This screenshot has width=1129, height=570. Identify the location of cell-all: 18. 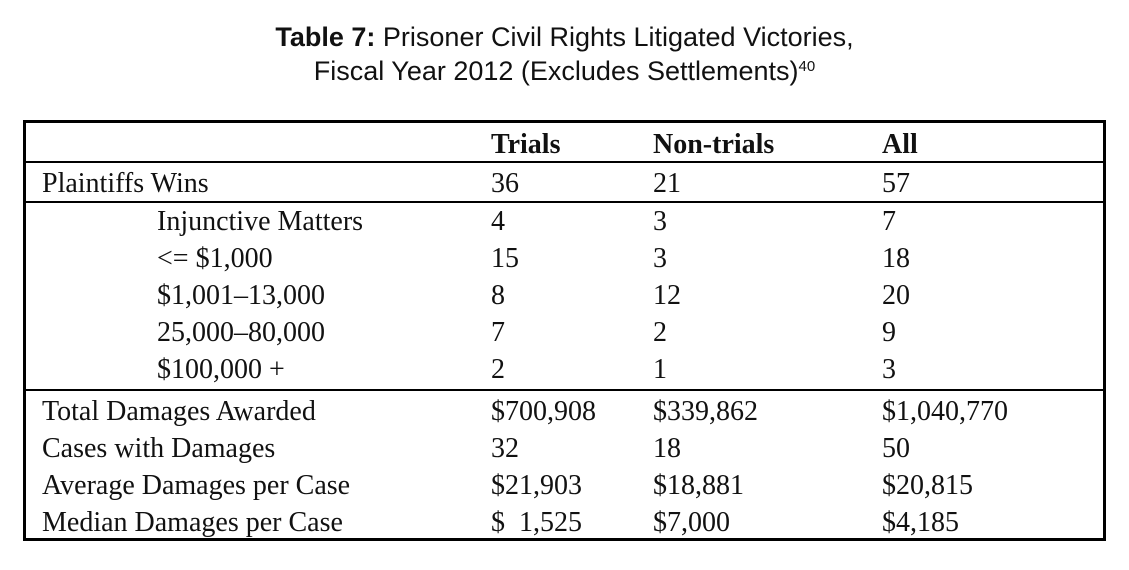
(896, 258).